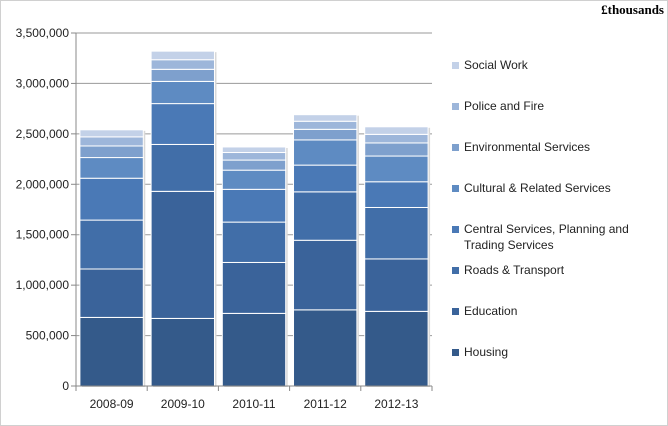 The image size is (668, 426). Describe the element at coordinates (486, 352) in the screenshot. I see `legend-label: Housing` at that location.